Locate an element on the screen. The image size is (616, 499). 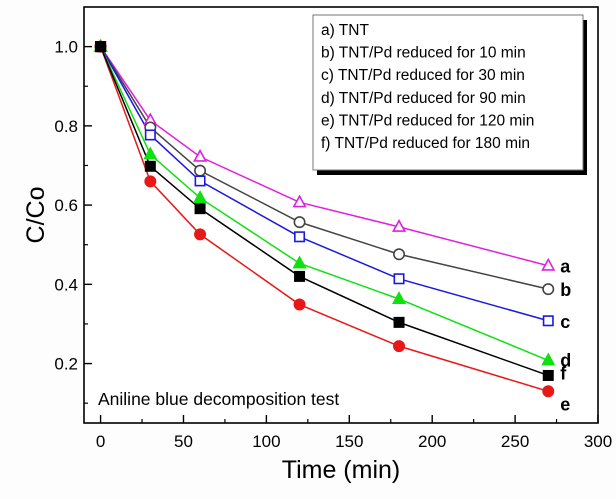
y-tick-label: 0.8 is located at coordinates (66, 126).